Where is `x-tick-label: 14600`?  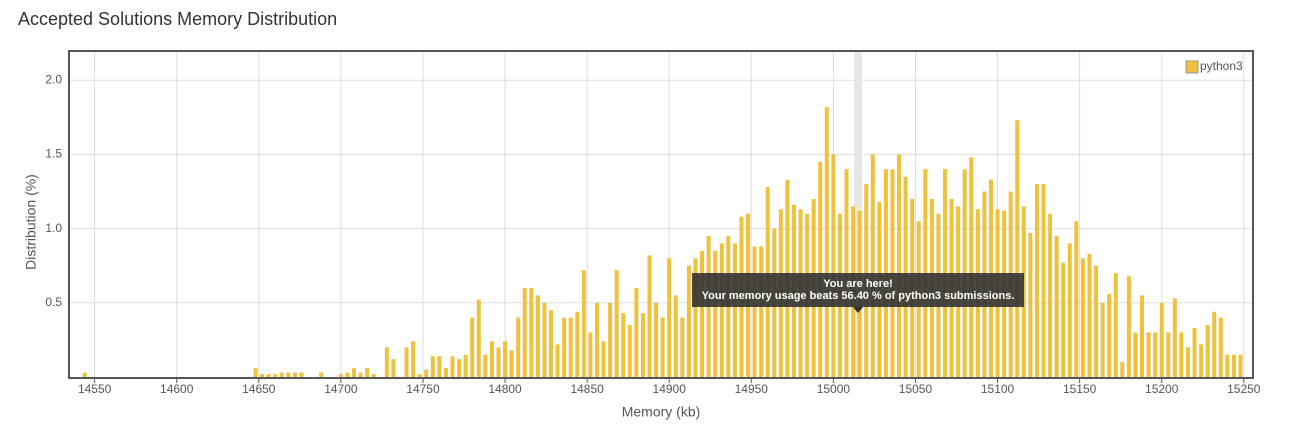 x-tick-label: 14600 is located at coordinates (177, 389).